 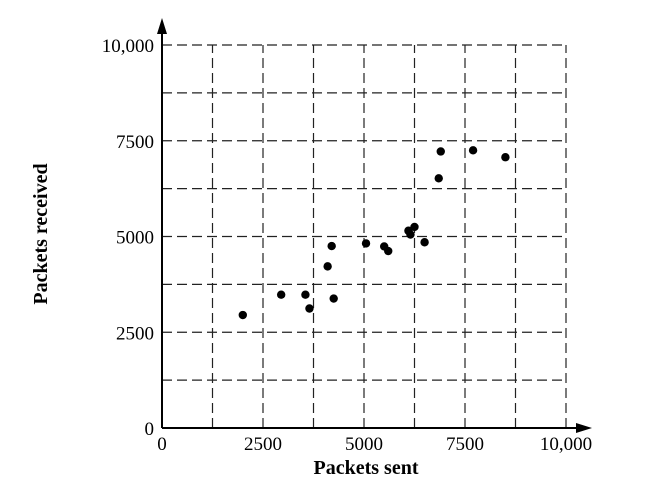 I want to click on y-tick-label: 10,000, so click(x=128, y=46).